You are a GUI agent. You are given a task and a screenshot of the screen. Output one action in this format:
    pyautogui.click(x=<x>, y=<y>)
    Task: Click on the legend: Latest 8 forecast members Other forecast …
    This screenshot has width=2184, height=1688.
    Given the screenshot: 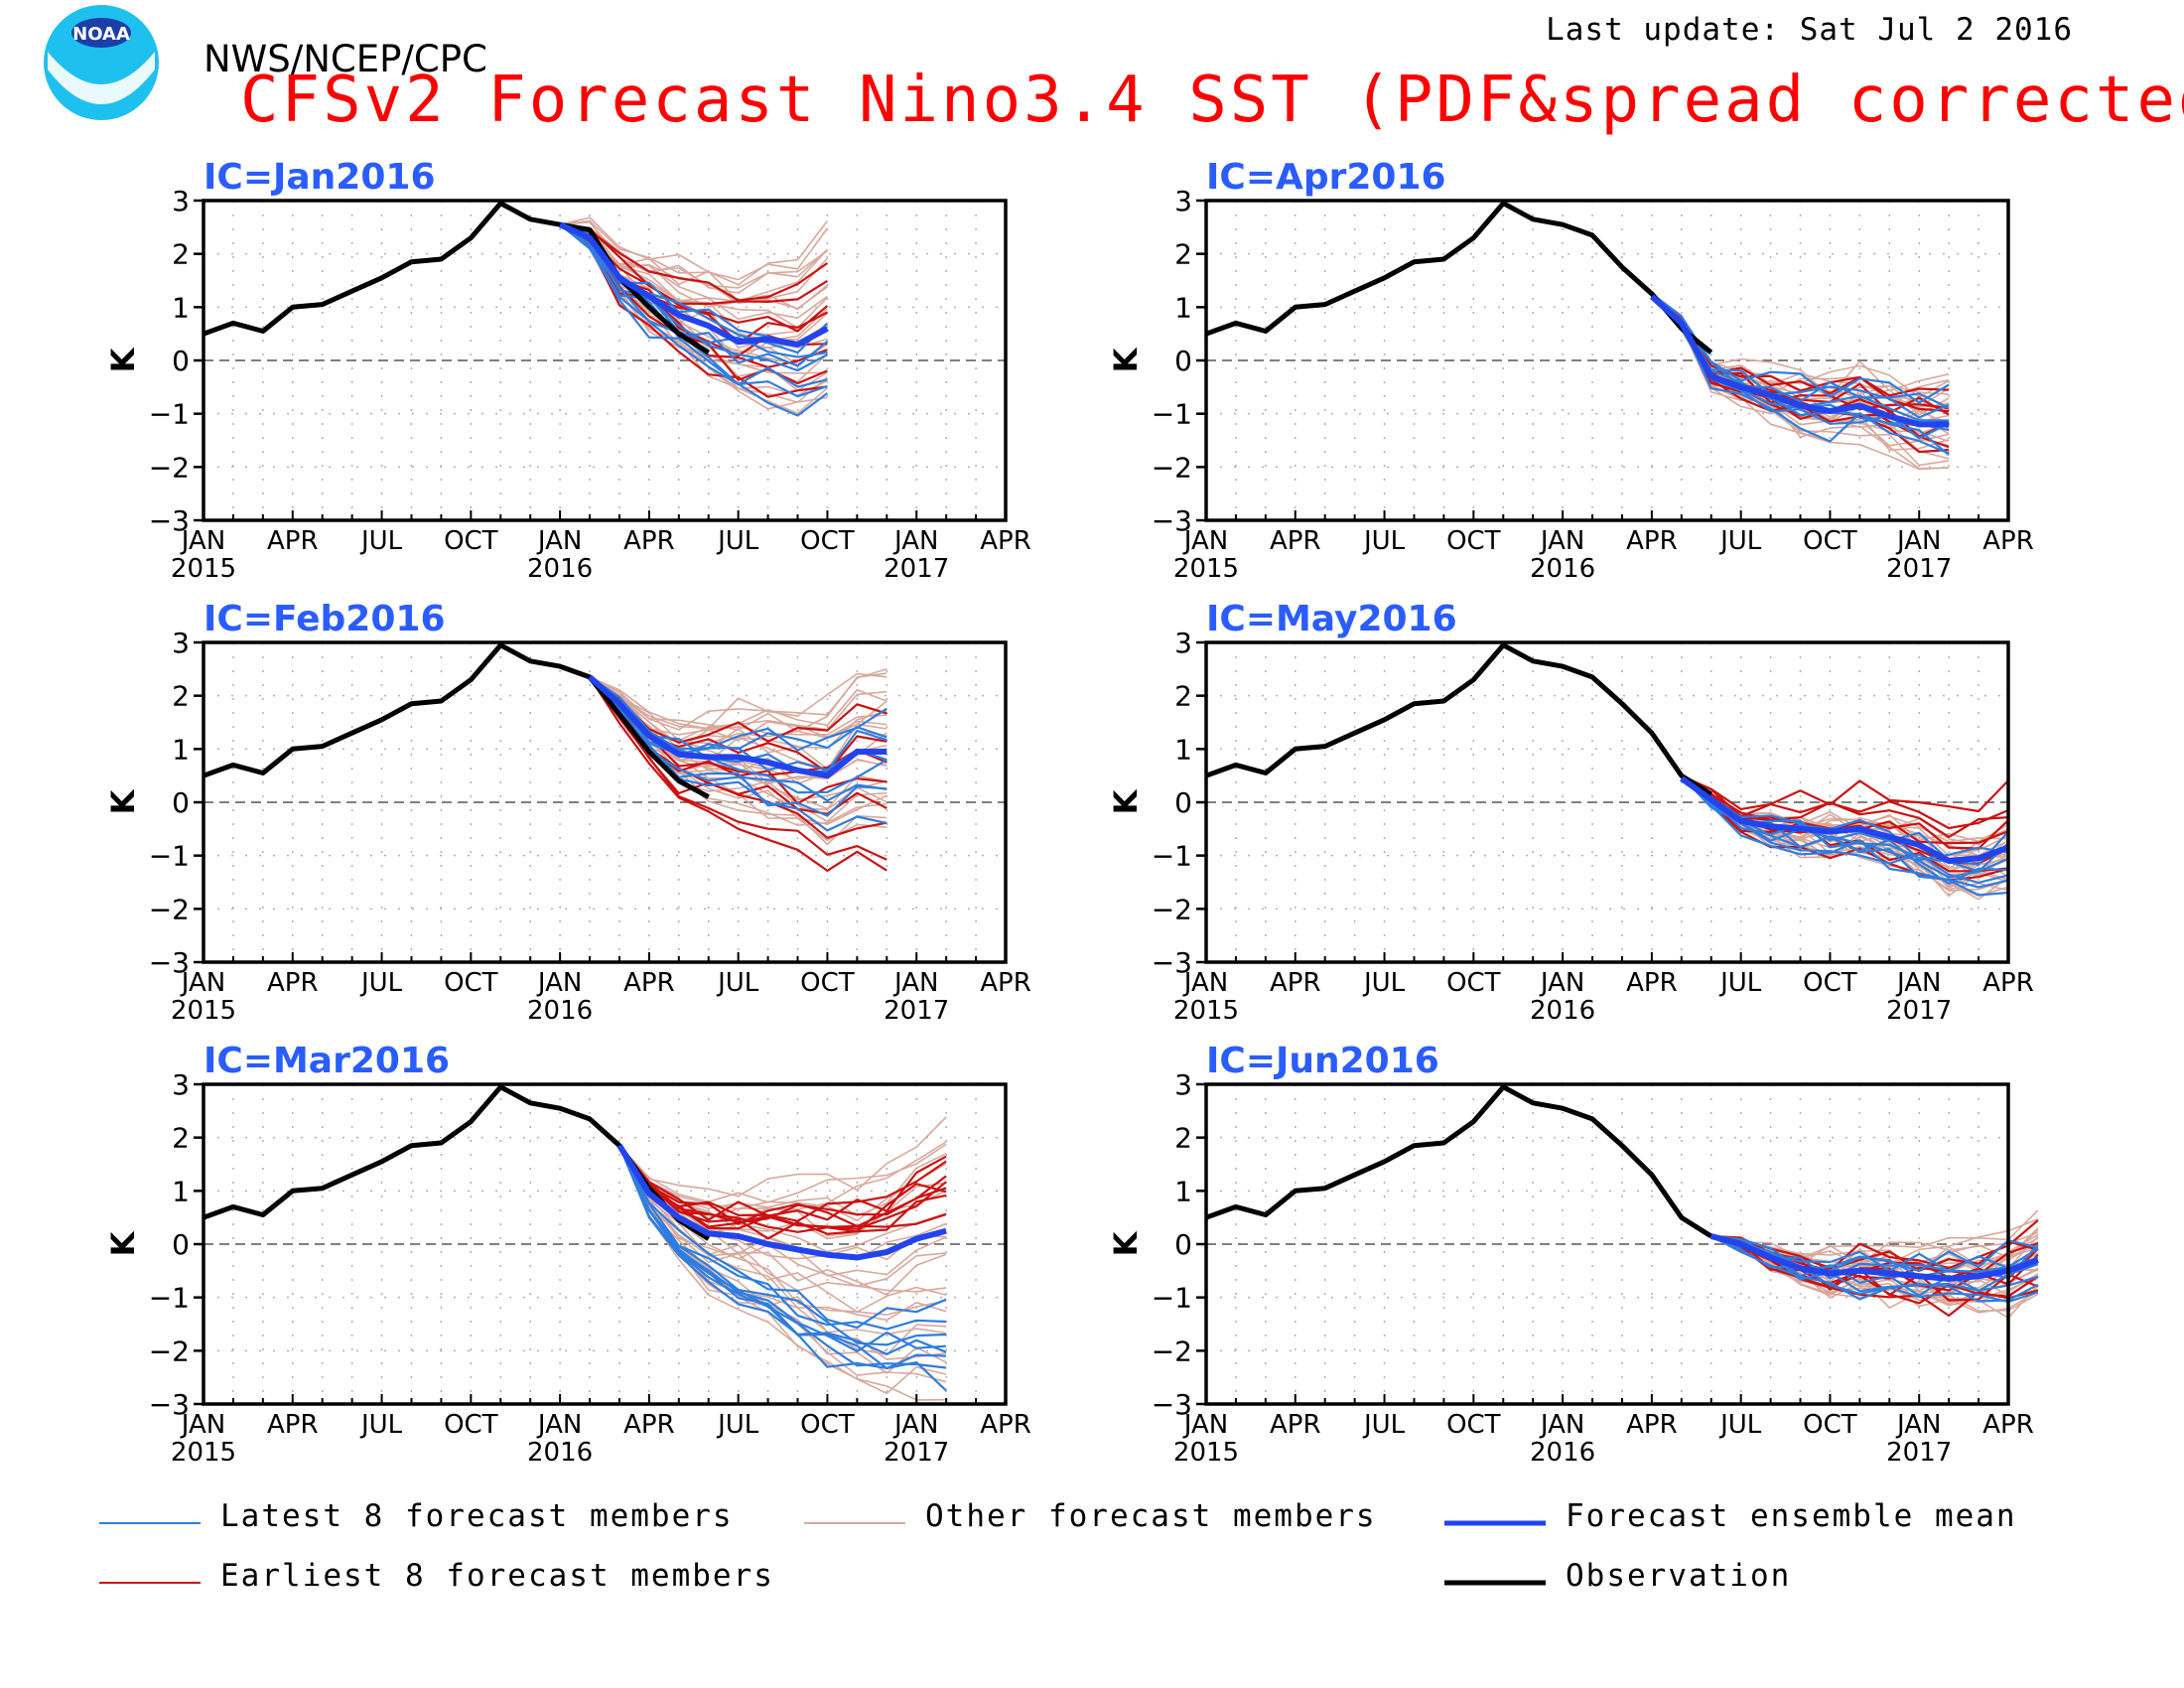 What is the action you would take?
    pyautogui.click(x=1057, y=1546)
    